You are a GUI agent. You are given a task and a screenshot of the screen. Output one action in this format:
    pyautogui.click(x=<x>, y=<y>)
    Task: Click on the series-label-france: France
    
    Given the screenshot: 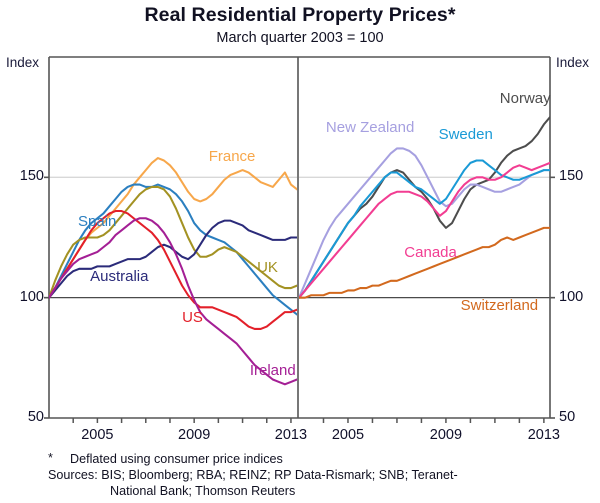 What is the action you would take?
    pyautogui.click(x=232, y=157)
    